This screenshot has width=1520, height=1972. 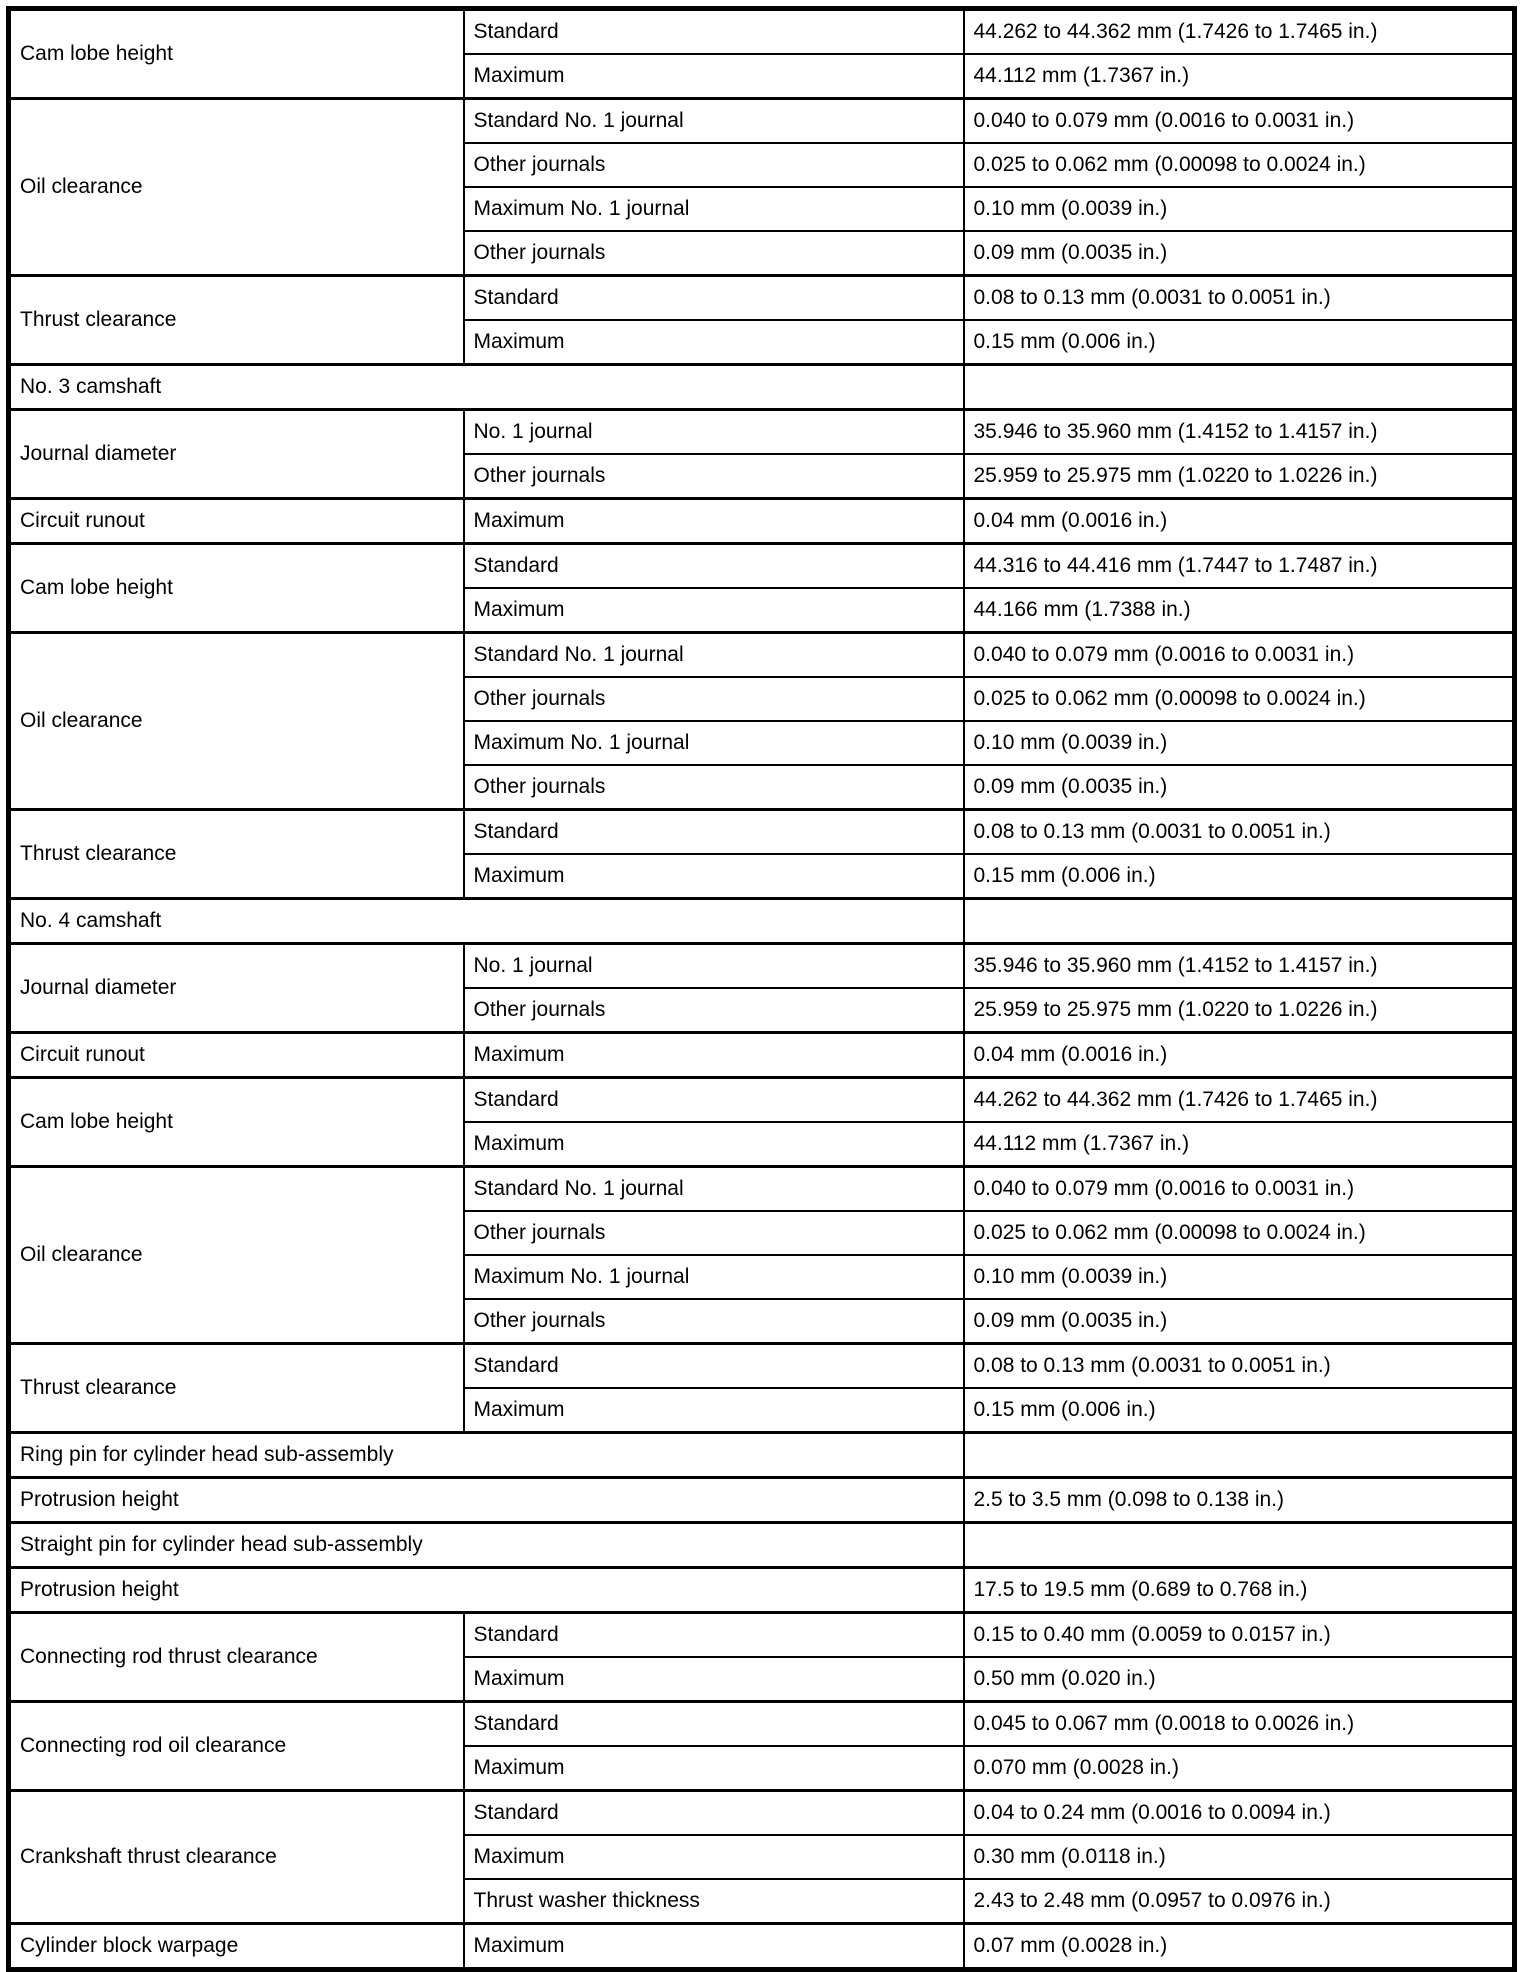 What do you see at coordinates (1239, 1857) in the screenshot?
I see `spec-value-cell: 0.30 mm (0.0118 in.)` at bounding box center [1239, 1857].